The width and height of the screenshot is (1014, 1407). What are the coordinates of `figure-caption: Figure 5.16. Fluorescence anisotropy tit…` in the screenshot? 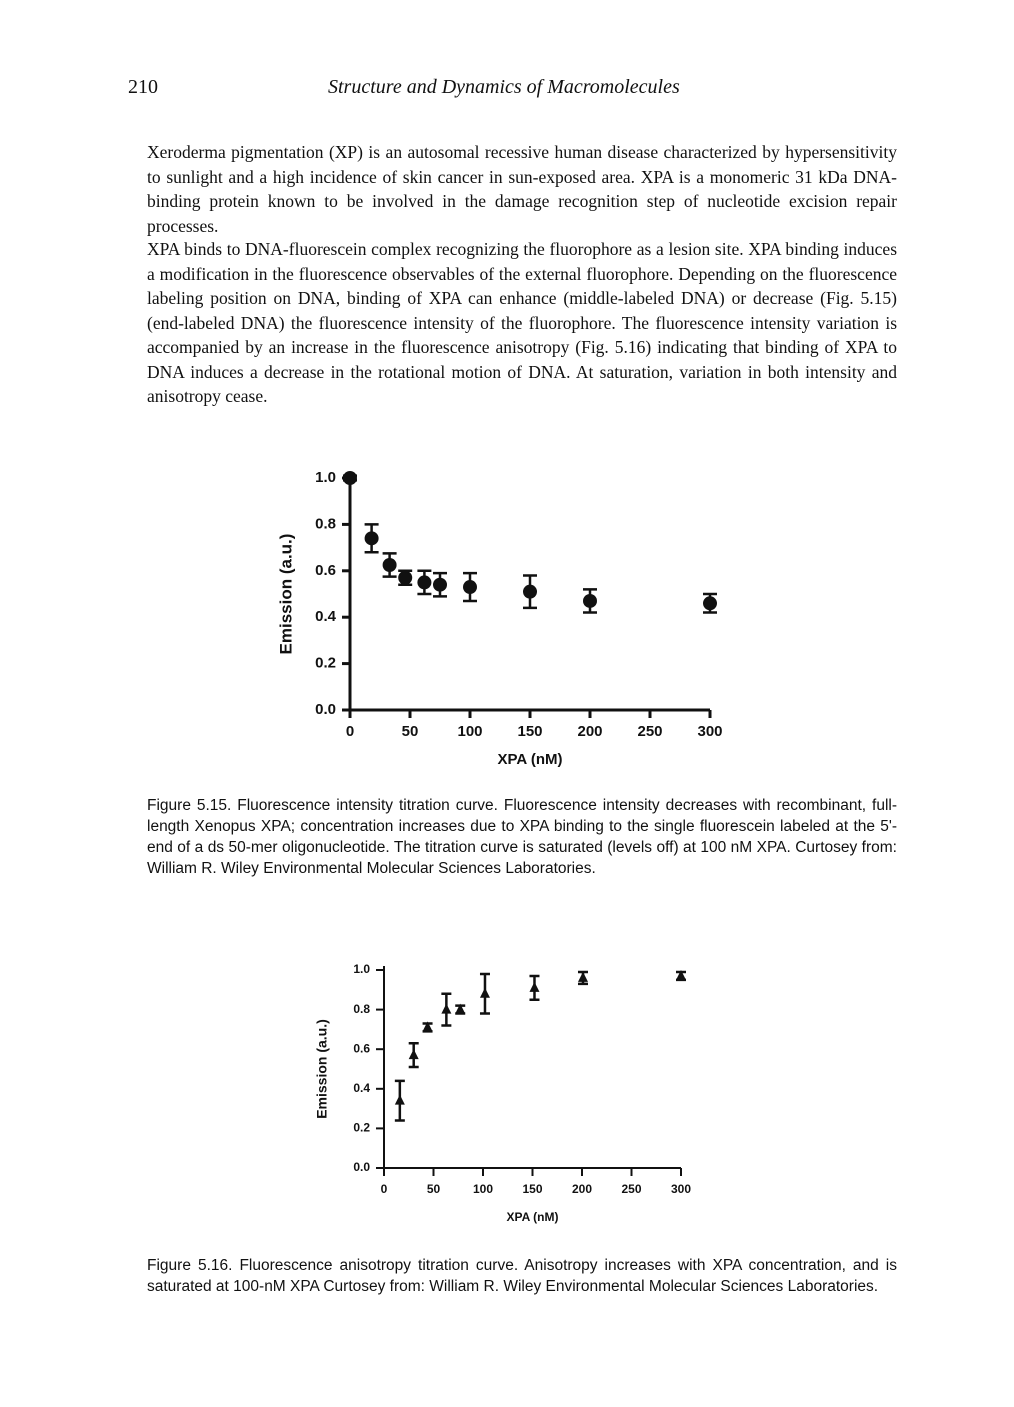 It's located at (522, 1276).